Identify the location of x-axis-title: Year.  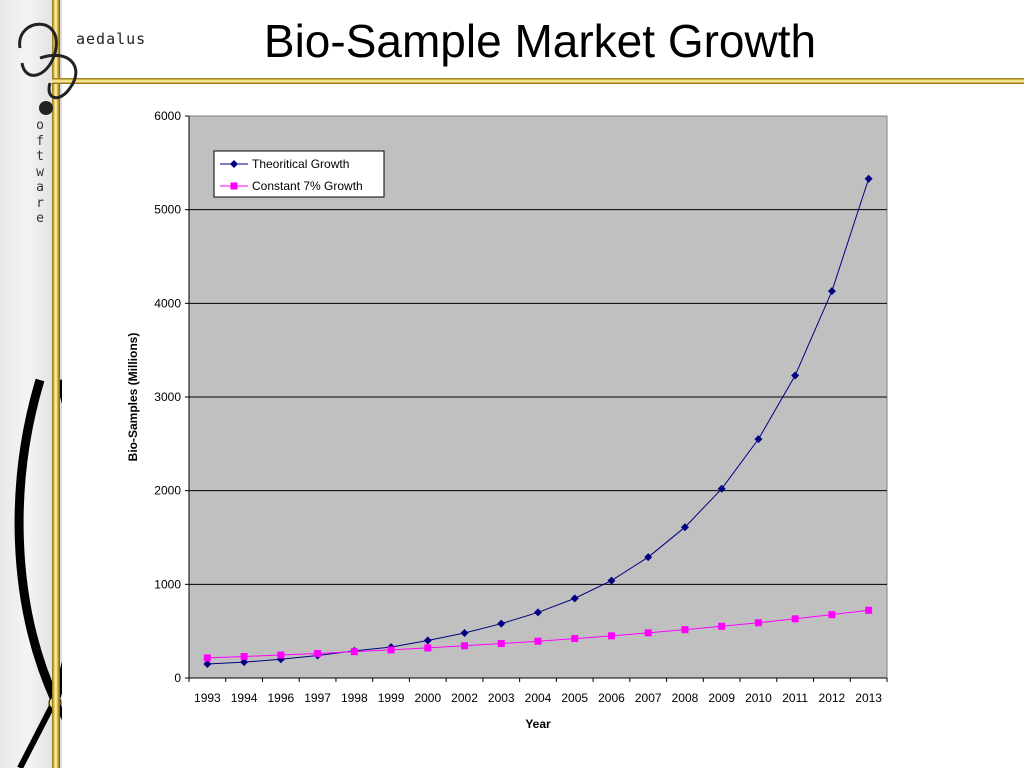
(538, 724).